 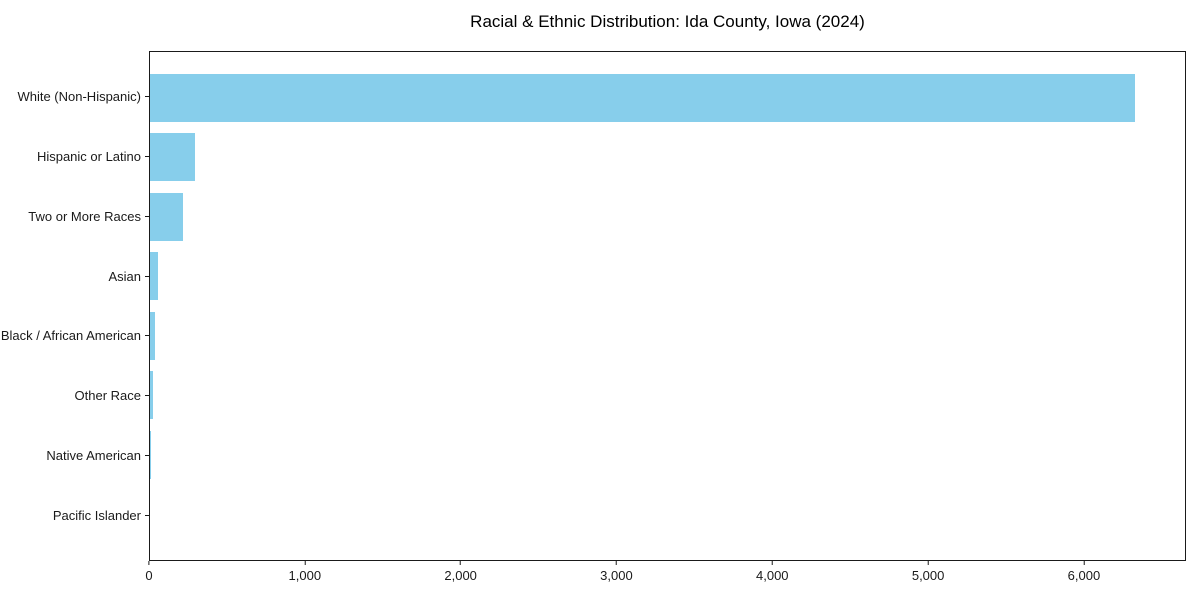 What do you see at coordinates (79, 97) in the screenshot?
I see `y-axis-label-white-non-hispanic: White (Non-Hispanic)` at bounding box center [79, 97].